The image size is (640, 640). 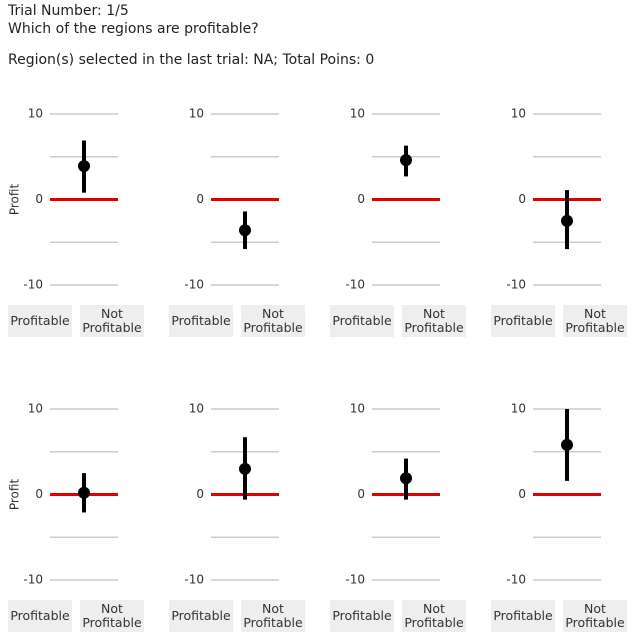 What do you see at coordinates (133, 29) in the screenshot?
I see `question: Which of the regions are profitable?` at bounding box center [133, 29].